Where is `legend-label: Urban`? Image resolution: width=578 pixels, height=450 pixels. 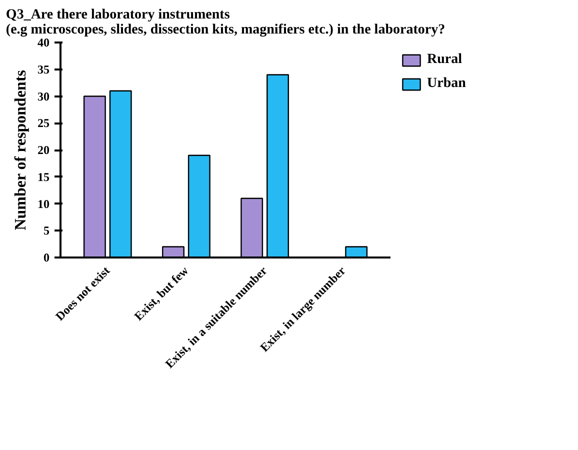
legend-label: Urban is located at coordinates (446, 84).